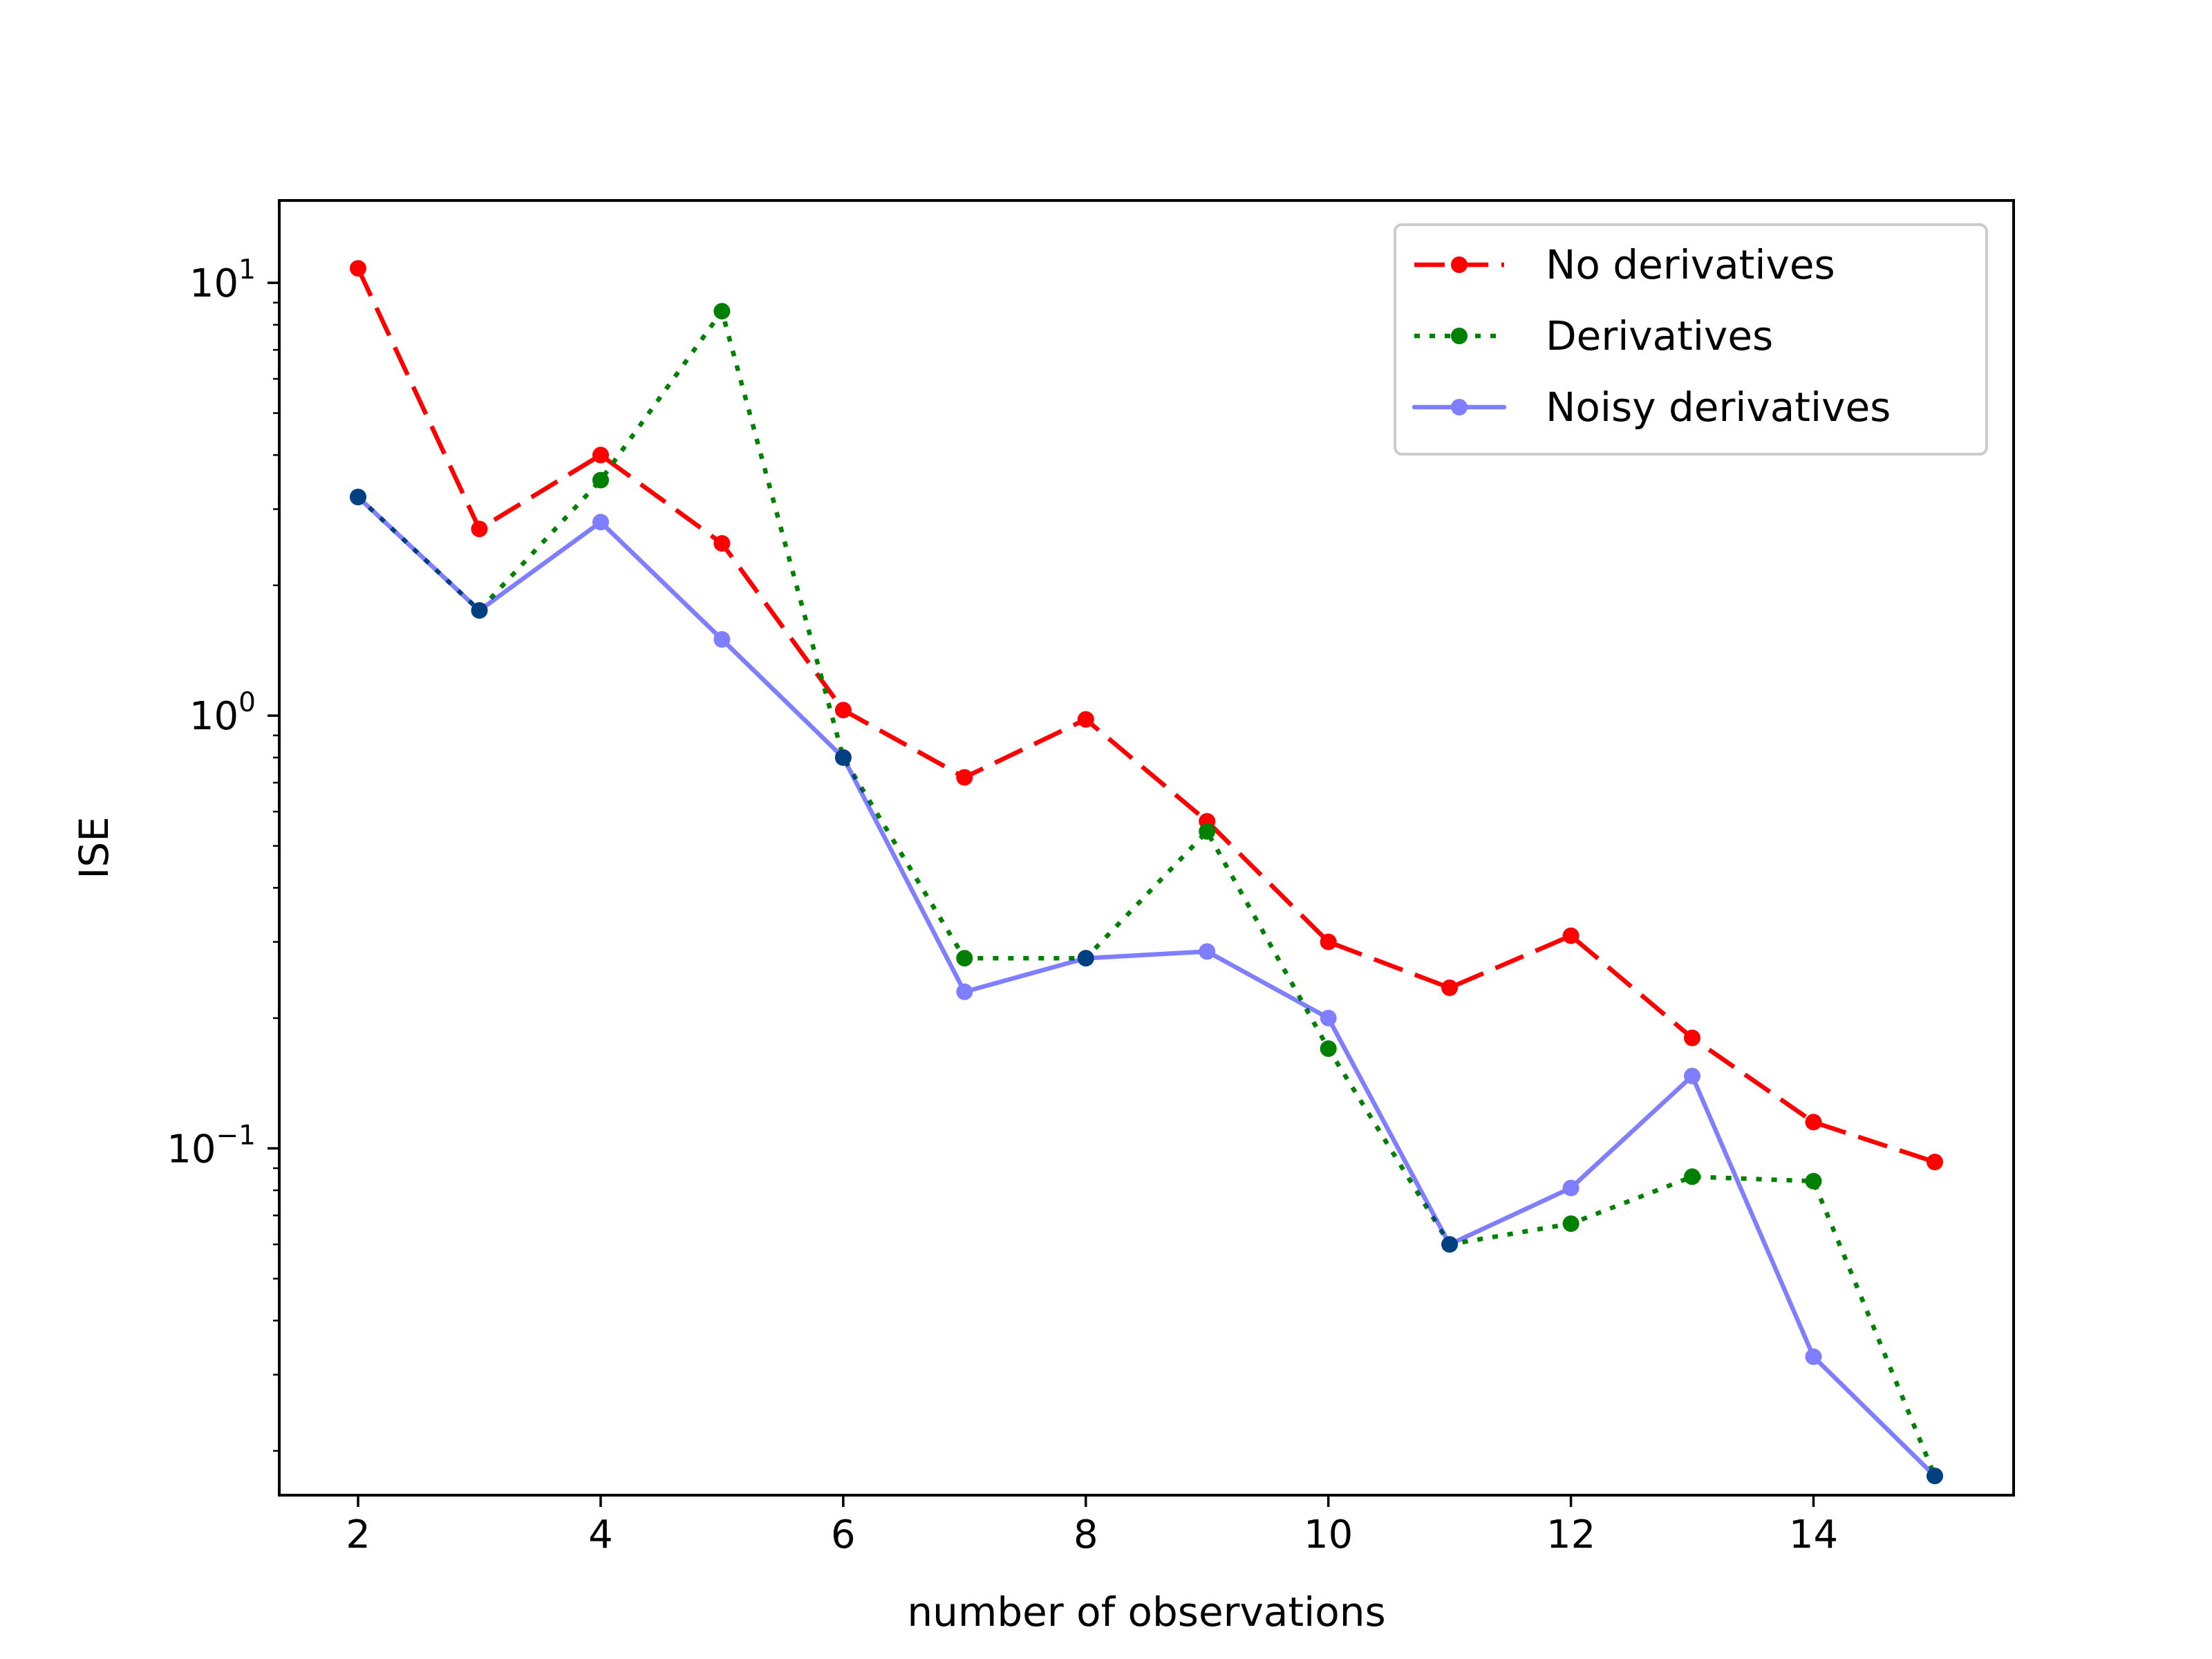  What do you see at coordinates (1659, 335) in the screenshot?
I see `legend-label: Derivatives` at bounding box center [1659, 335].